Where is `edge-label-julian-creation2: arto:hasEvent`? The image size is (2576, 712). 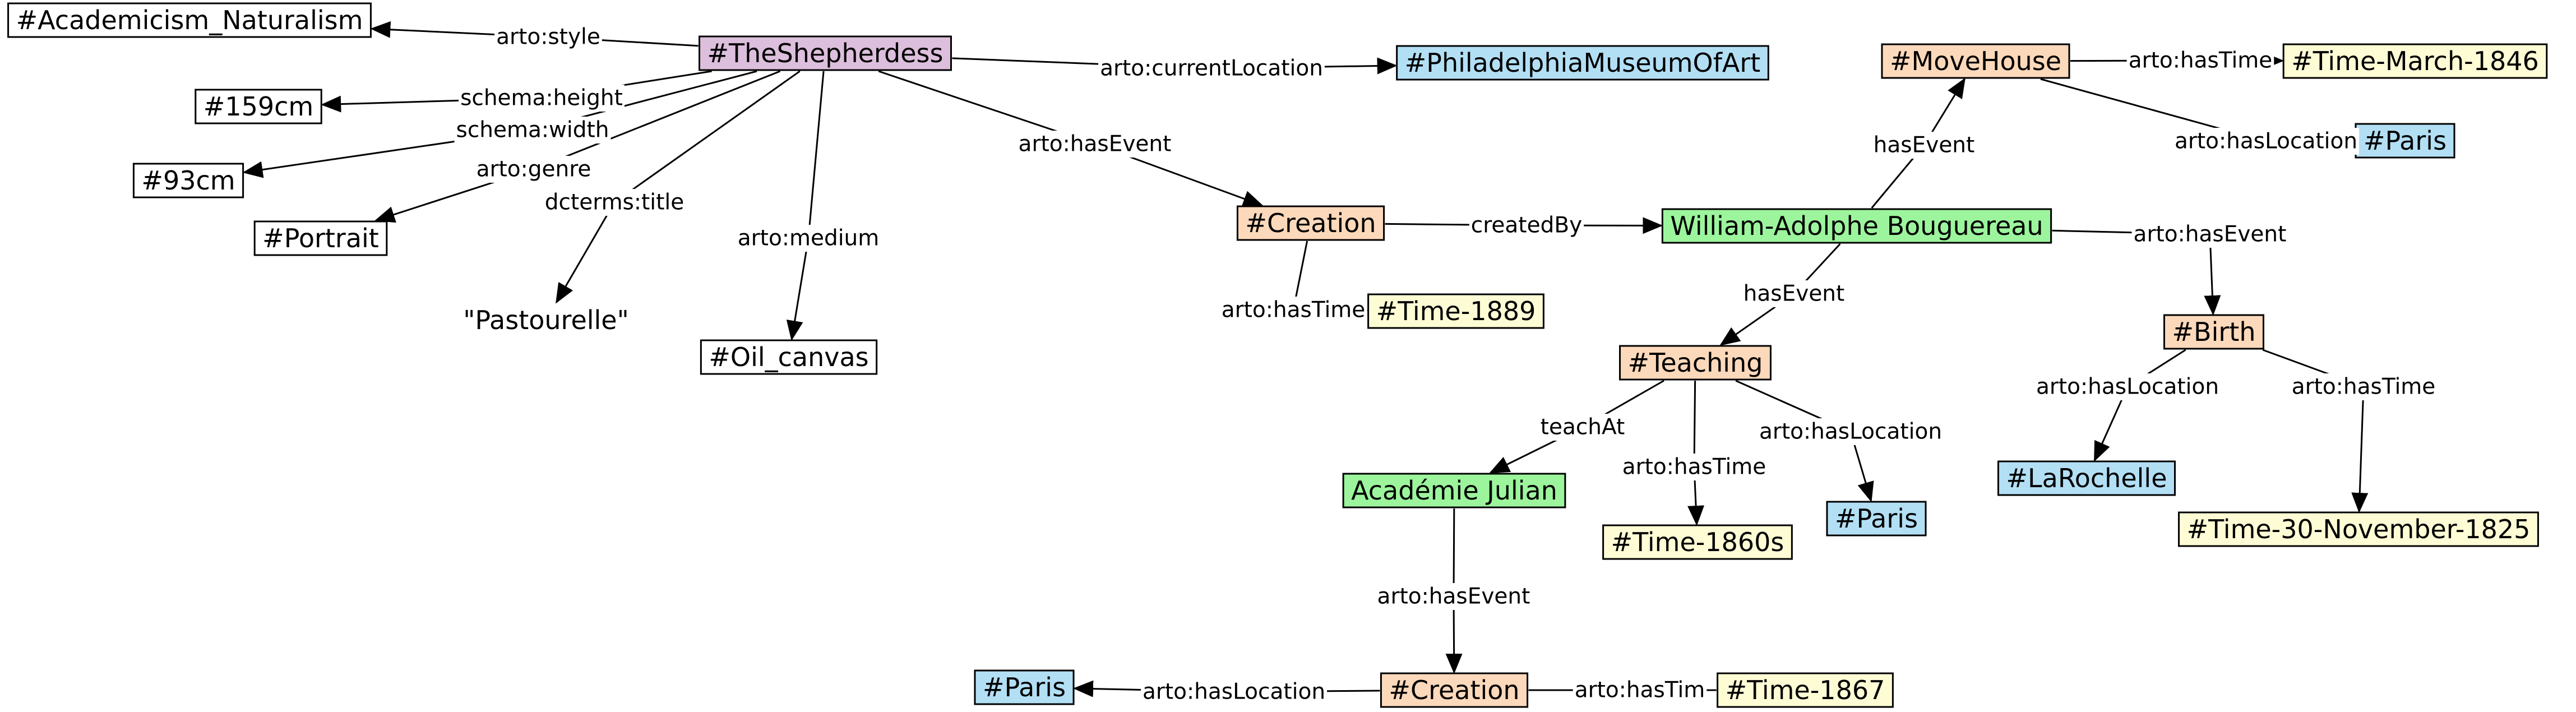 edge-label-julian-creation2: arto:hasEvent is located at coordinates (1453, 597).